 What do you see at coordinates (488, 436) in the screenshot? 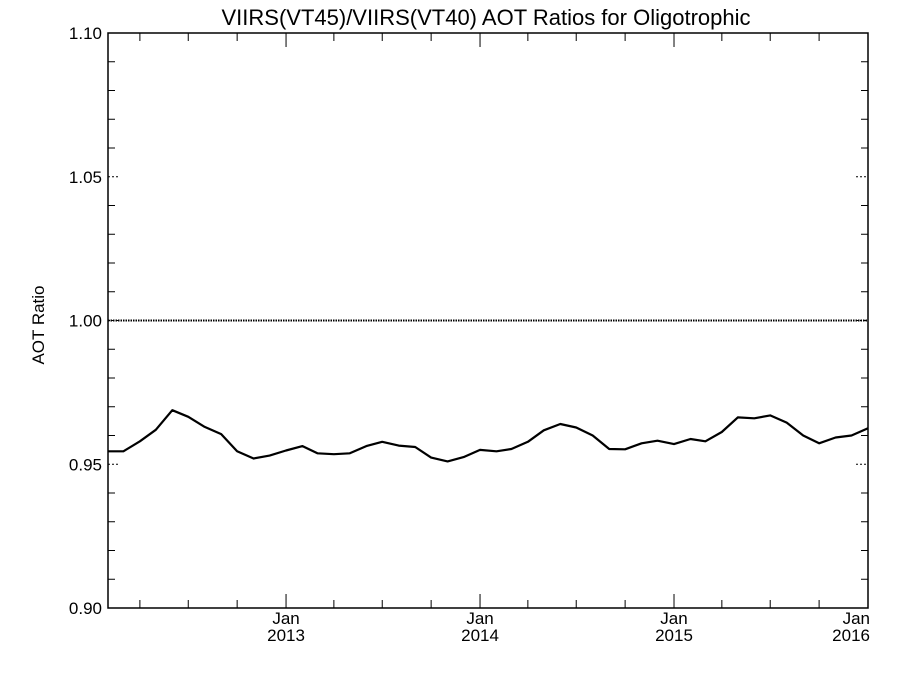
I see `series-line` at bounding box center [488, 436].